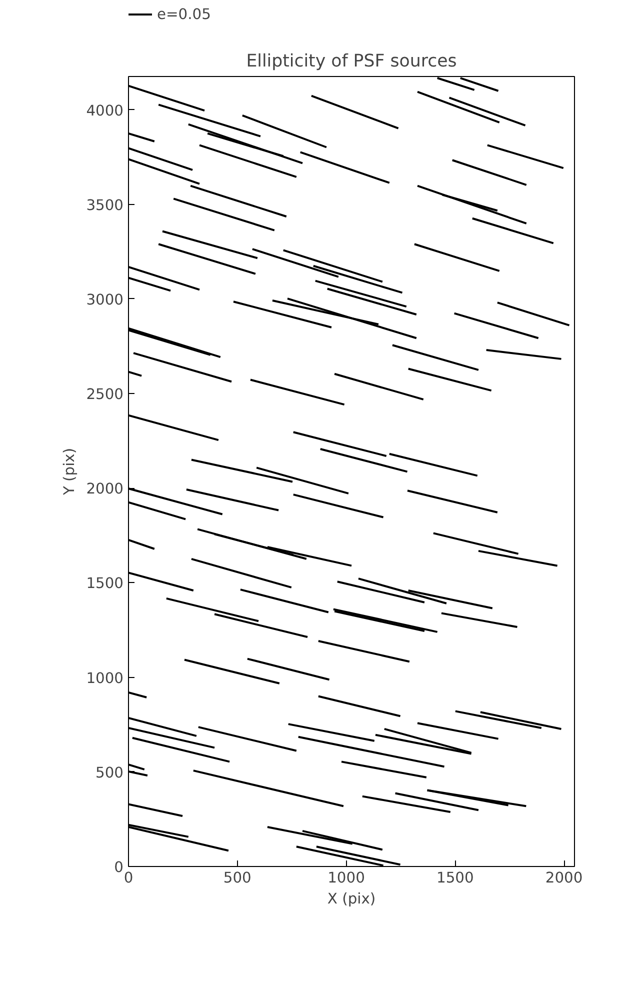 The height and width of the screenshot is (1000, 637). What do you see at coordinates (237, 878) in the screenshot?
I see `x-tick-label: 500` at bounding box center [237, 878].